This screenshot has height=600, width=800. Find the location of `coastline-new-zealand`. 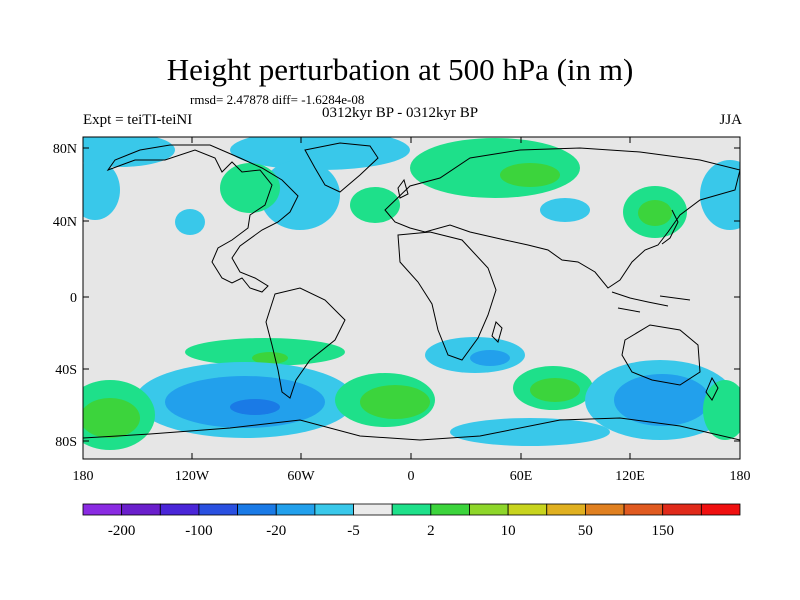

coastline-new-zealand is located at coordinates (712, 388).